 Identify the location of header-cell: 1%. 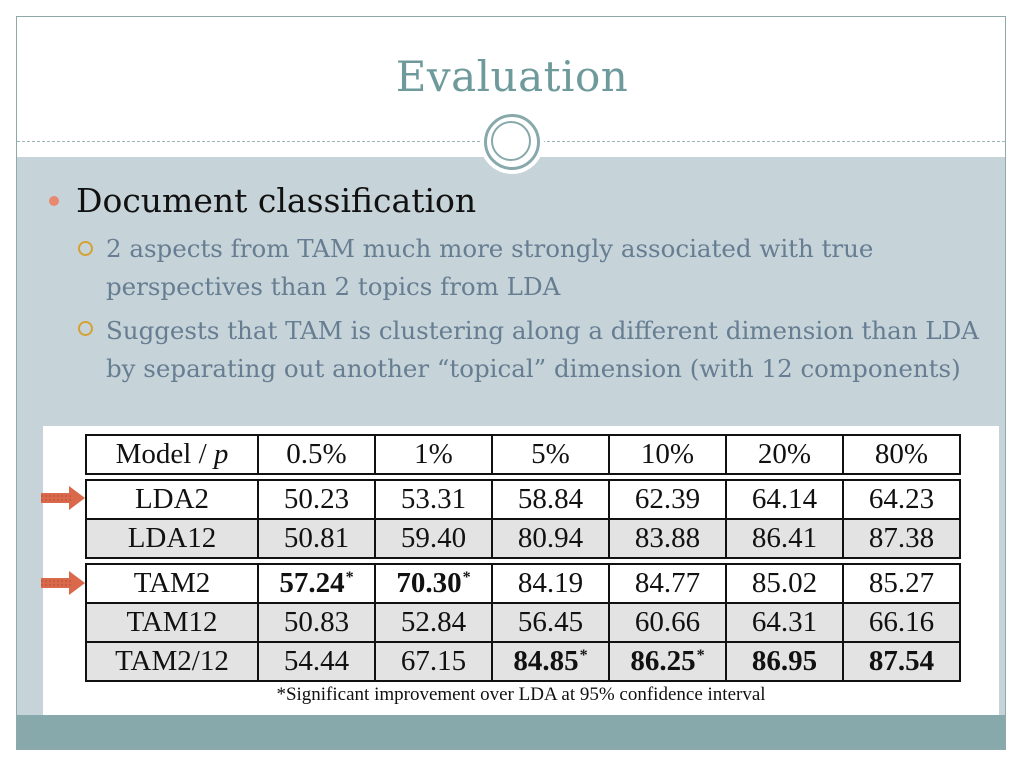
(433, 454).